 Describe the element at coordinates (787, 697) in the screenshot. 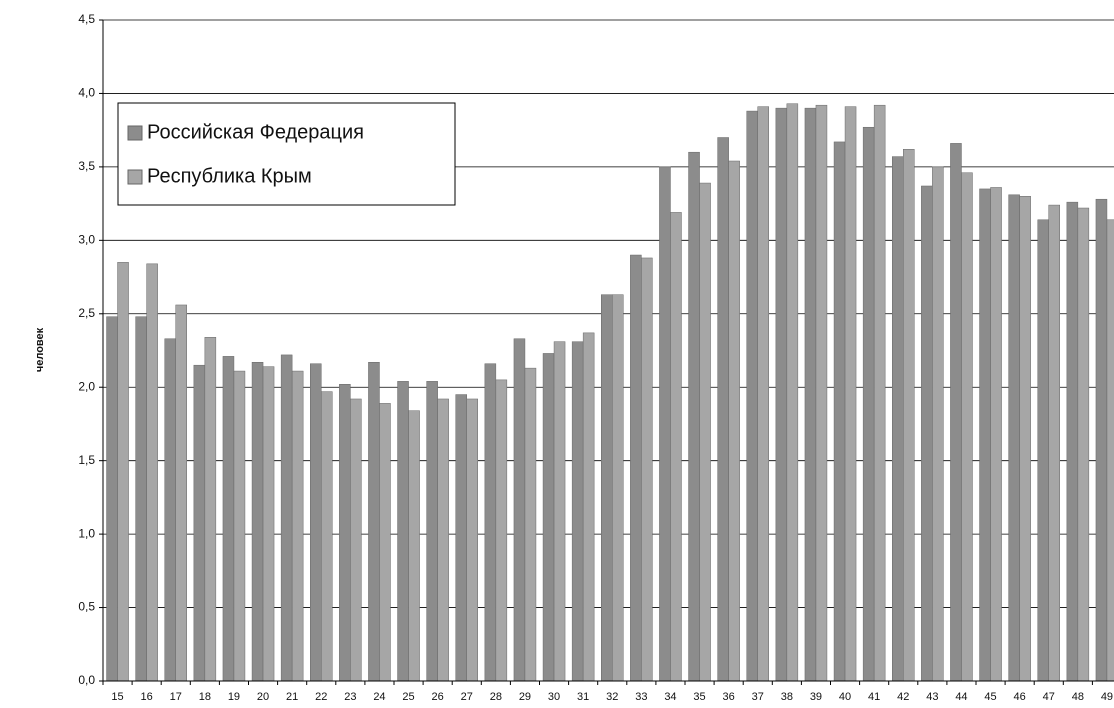

I see `x-tick-label: 38` at that location.